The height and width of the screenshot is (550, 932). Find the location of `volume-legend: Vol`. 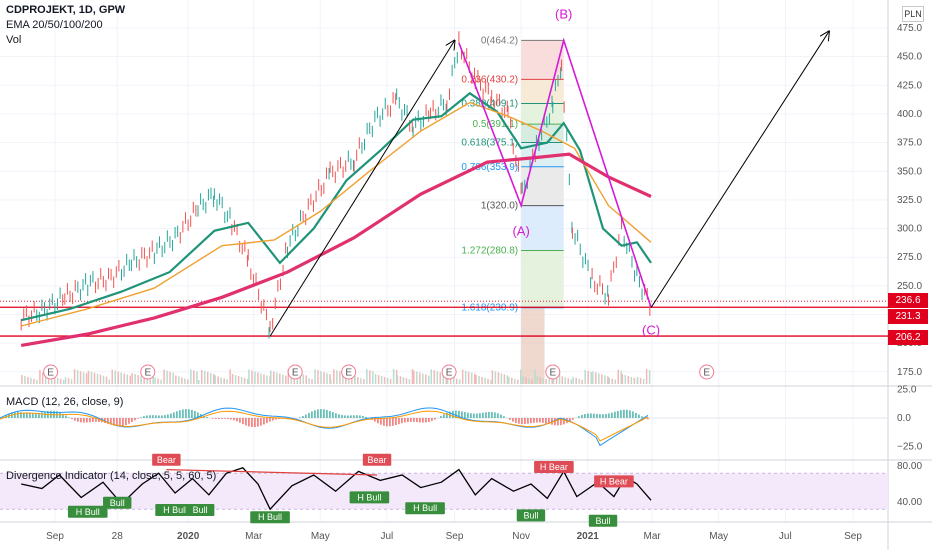

volume-legend: Vol is located at coordinates (14, 40).